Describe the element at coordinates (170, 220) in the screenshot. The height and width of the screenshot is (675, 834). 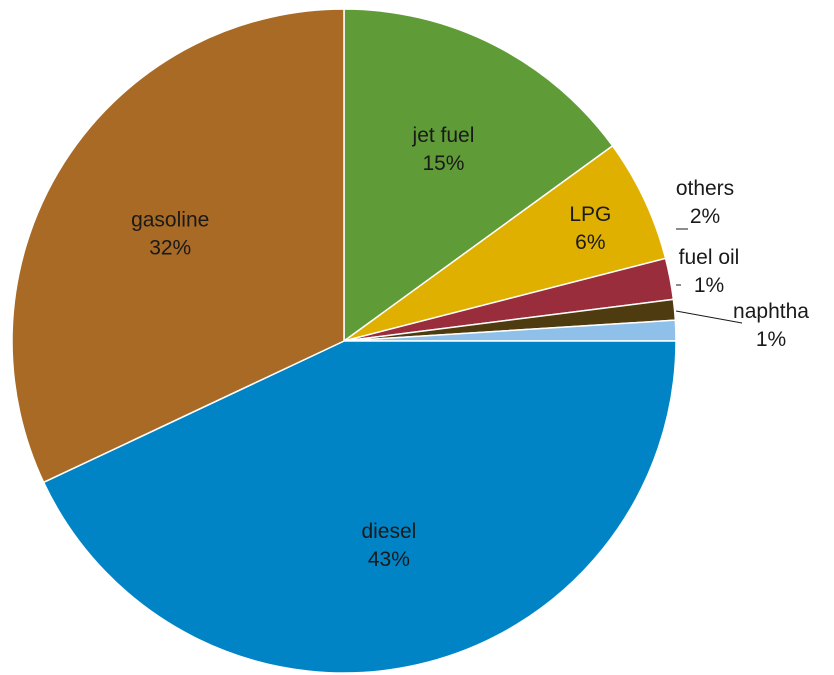
I see `slice-label-gasoline: gasoline` at that location.